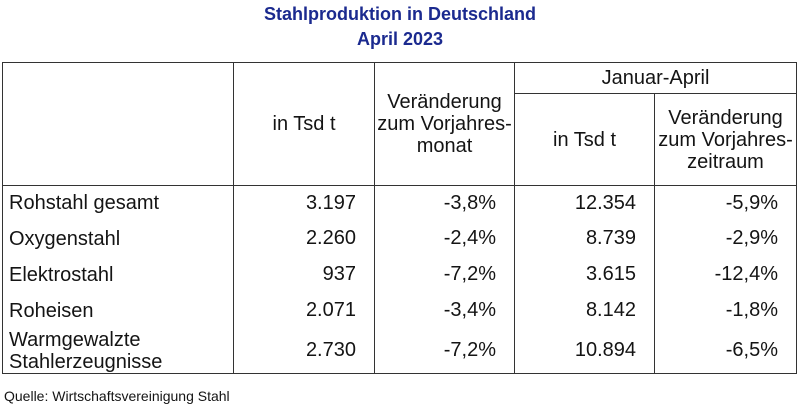  Describe the element at coordinates (304, 351) in the screenshot. I see `row-tsd-value: 2.730` at that location.